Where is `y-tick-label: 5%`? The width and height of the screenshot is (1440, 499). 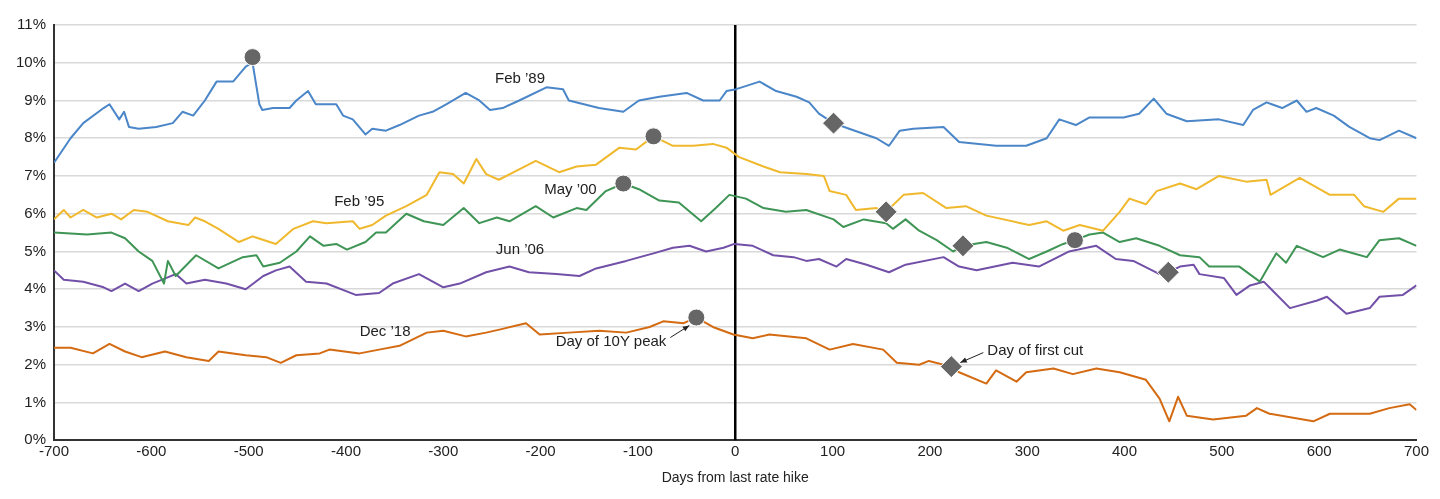 y-tick-label: 5% is located at coordinates (35, 250).